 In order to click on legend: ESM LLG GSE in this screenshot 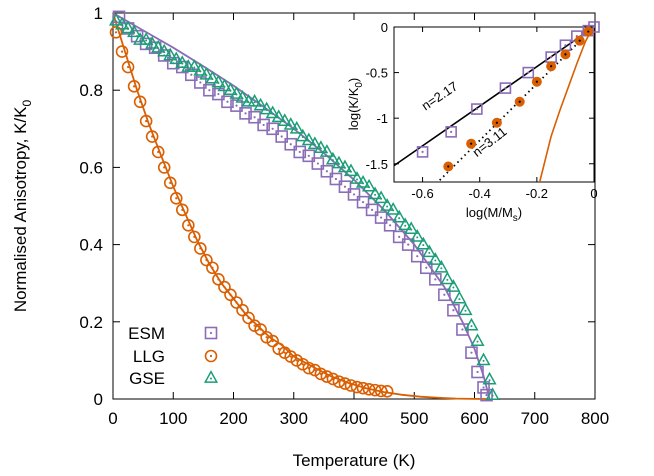, I will do `click(173, 356)`.